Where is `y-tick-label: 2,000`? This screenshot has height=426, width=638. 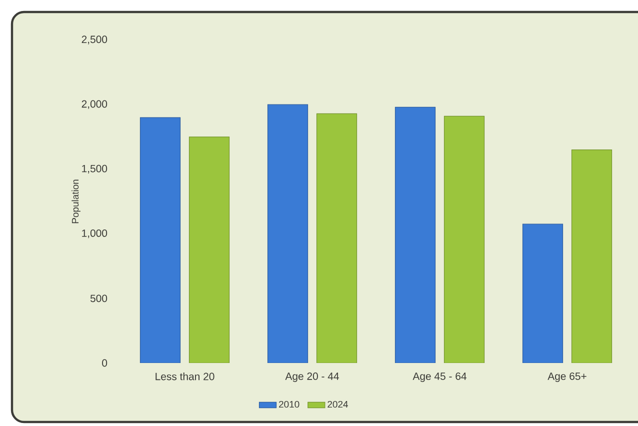
y-tick-label: 2,000 is located at coordinates (95, 104).